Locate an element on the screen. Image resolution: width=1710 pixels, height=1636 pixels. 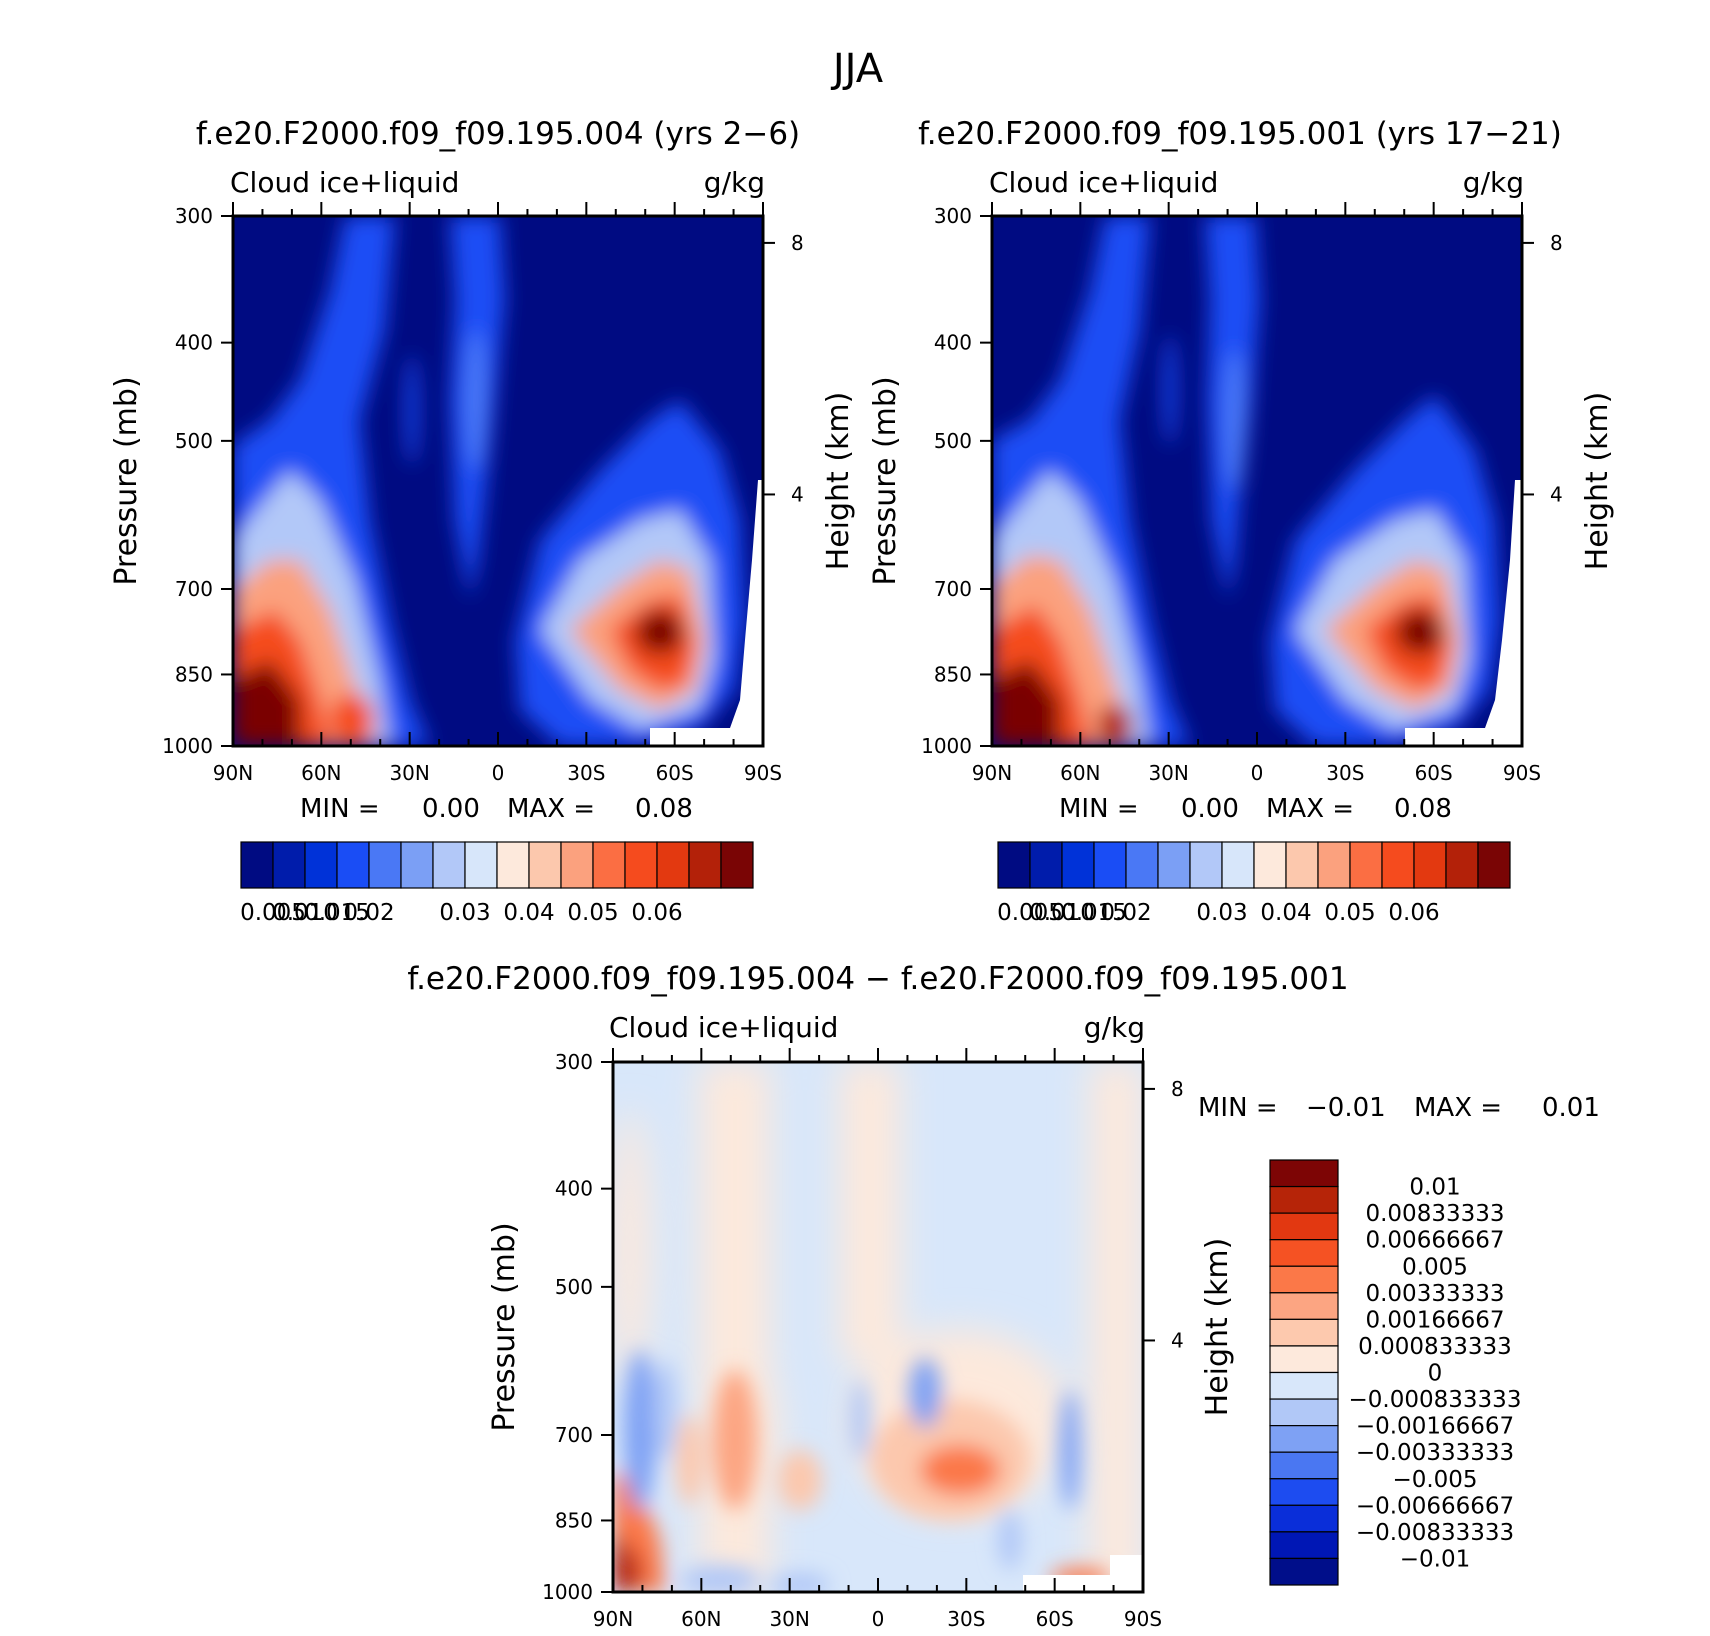
colorbar-label-diff-3: 0.005 is located at coordinates (1435, 1267).